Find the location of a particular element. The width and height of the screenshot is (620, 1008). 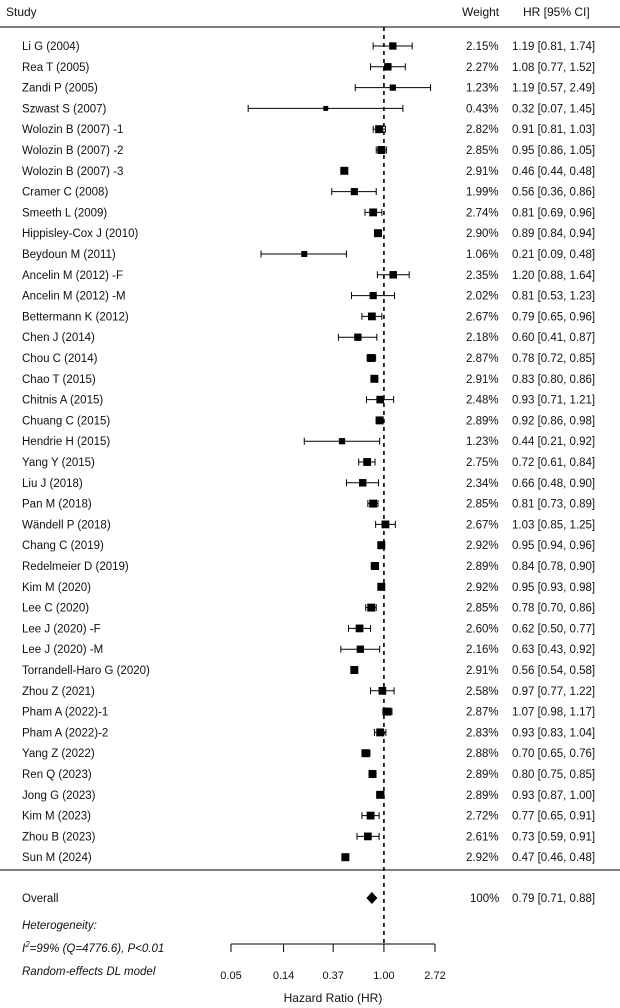

study-hr-ci: 0.81 [0.73, 0.89] is located at coordinates (553, 505).